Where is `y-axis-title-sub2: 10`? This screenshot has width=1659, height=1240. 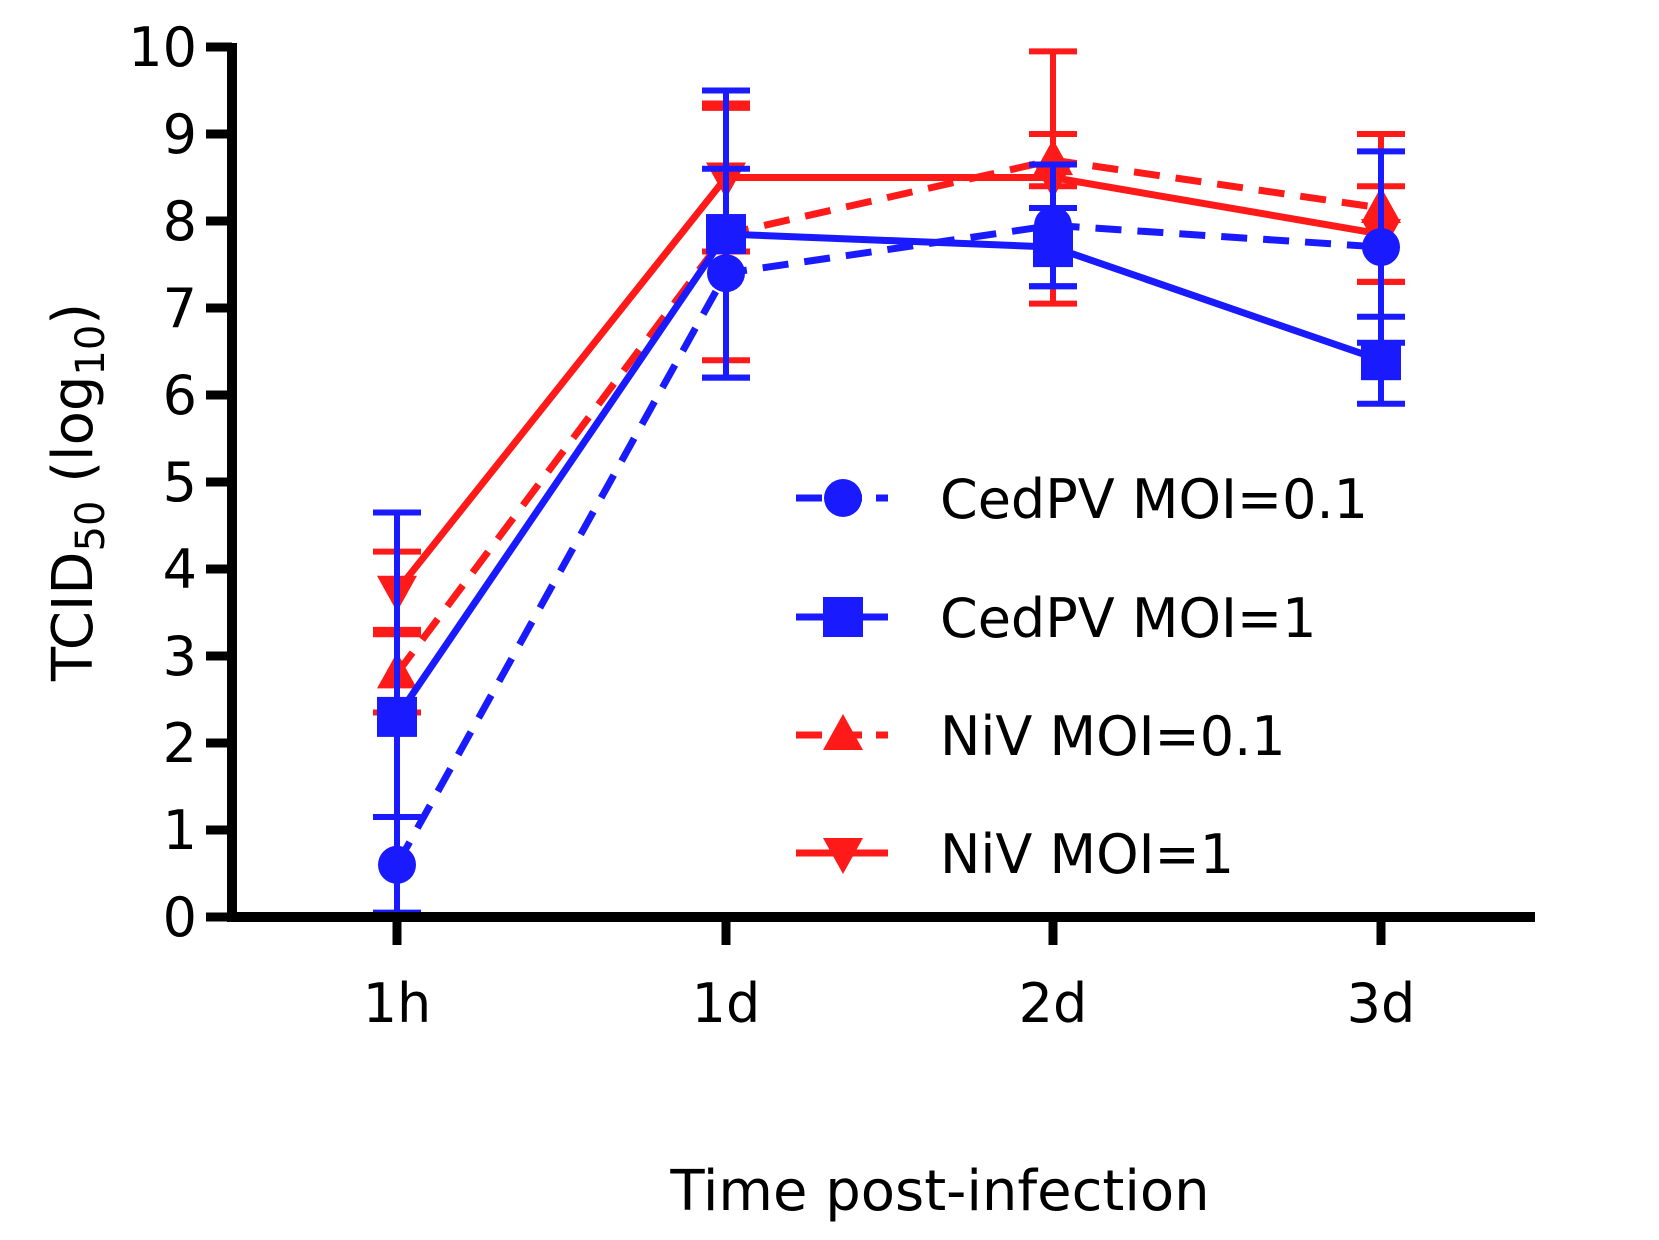
y-axis-title-sub2: 10 is located at coordinates (91, 350).